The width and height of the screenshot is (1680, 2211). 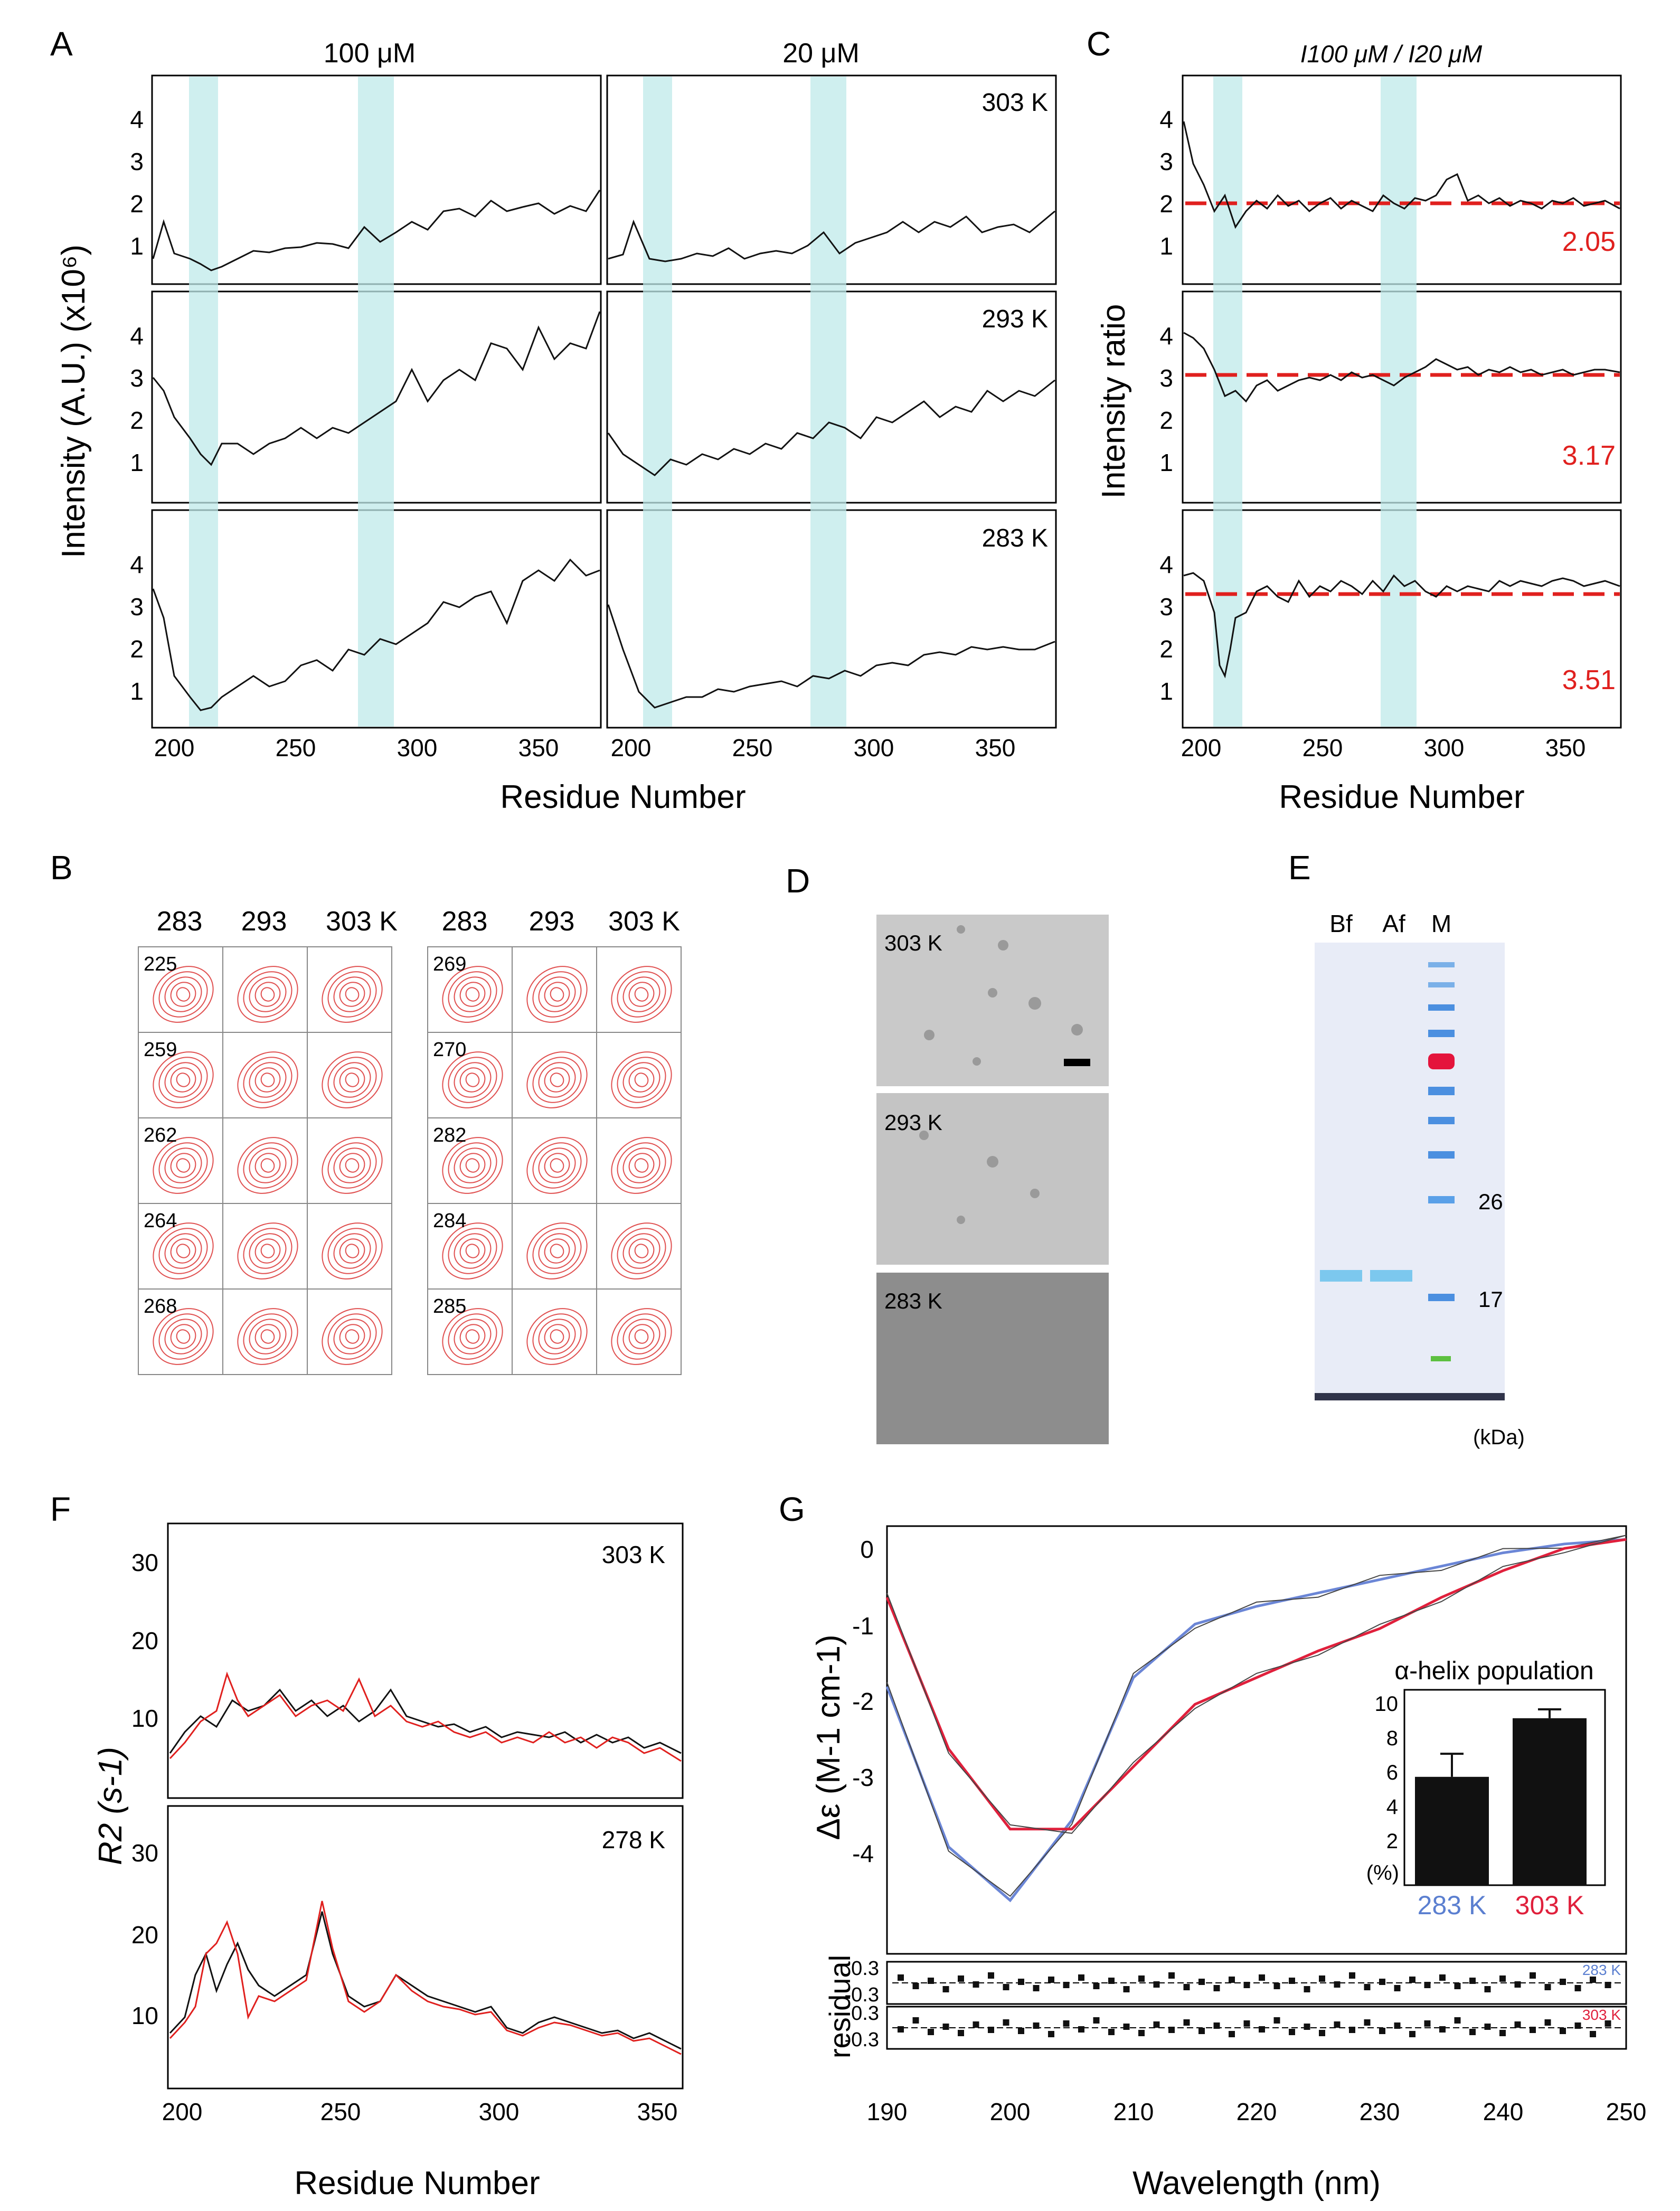 What do you see at coordinates (1166, 420) in the screenshot?
I see `ytick: 2` at bounding box center [1166, 420].